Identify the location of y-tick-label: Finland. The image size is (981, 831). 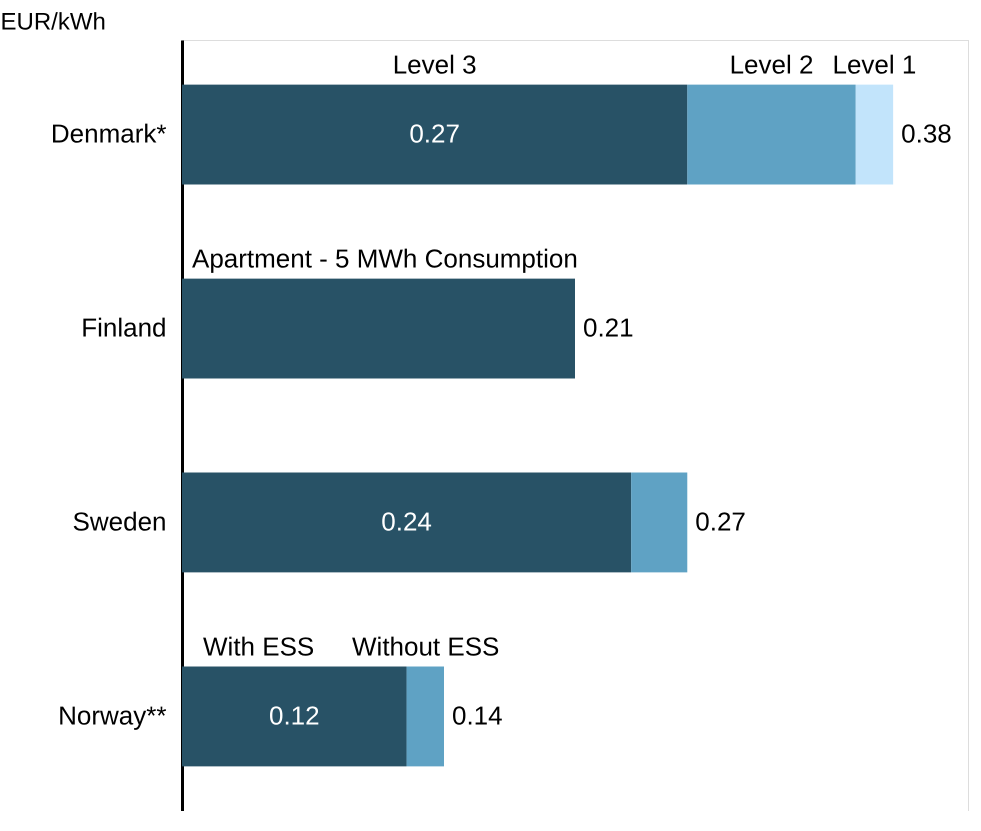
(123, 327).